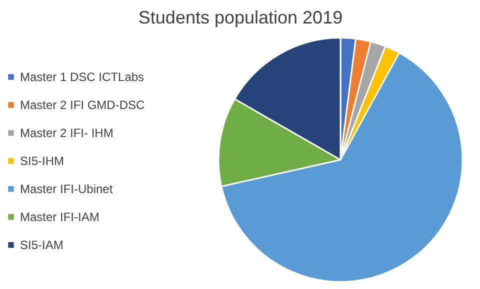 The height and width of the screenshot is (289, 480). What do you see at coordinates (66, 189) in the screenshot?
I see `legend-label: Master IFI-Ubinet` at bounding box center [66, 189].